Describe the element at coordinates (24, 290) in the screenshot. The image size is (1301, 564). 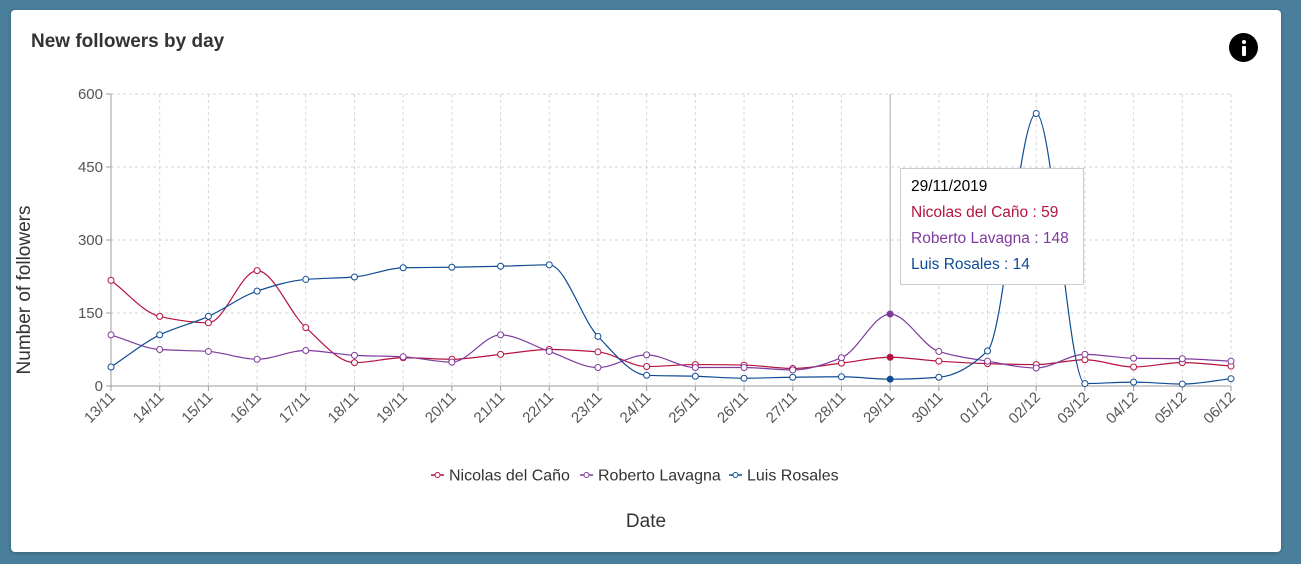
I see `y-axis-label: Number of followers` at that location.